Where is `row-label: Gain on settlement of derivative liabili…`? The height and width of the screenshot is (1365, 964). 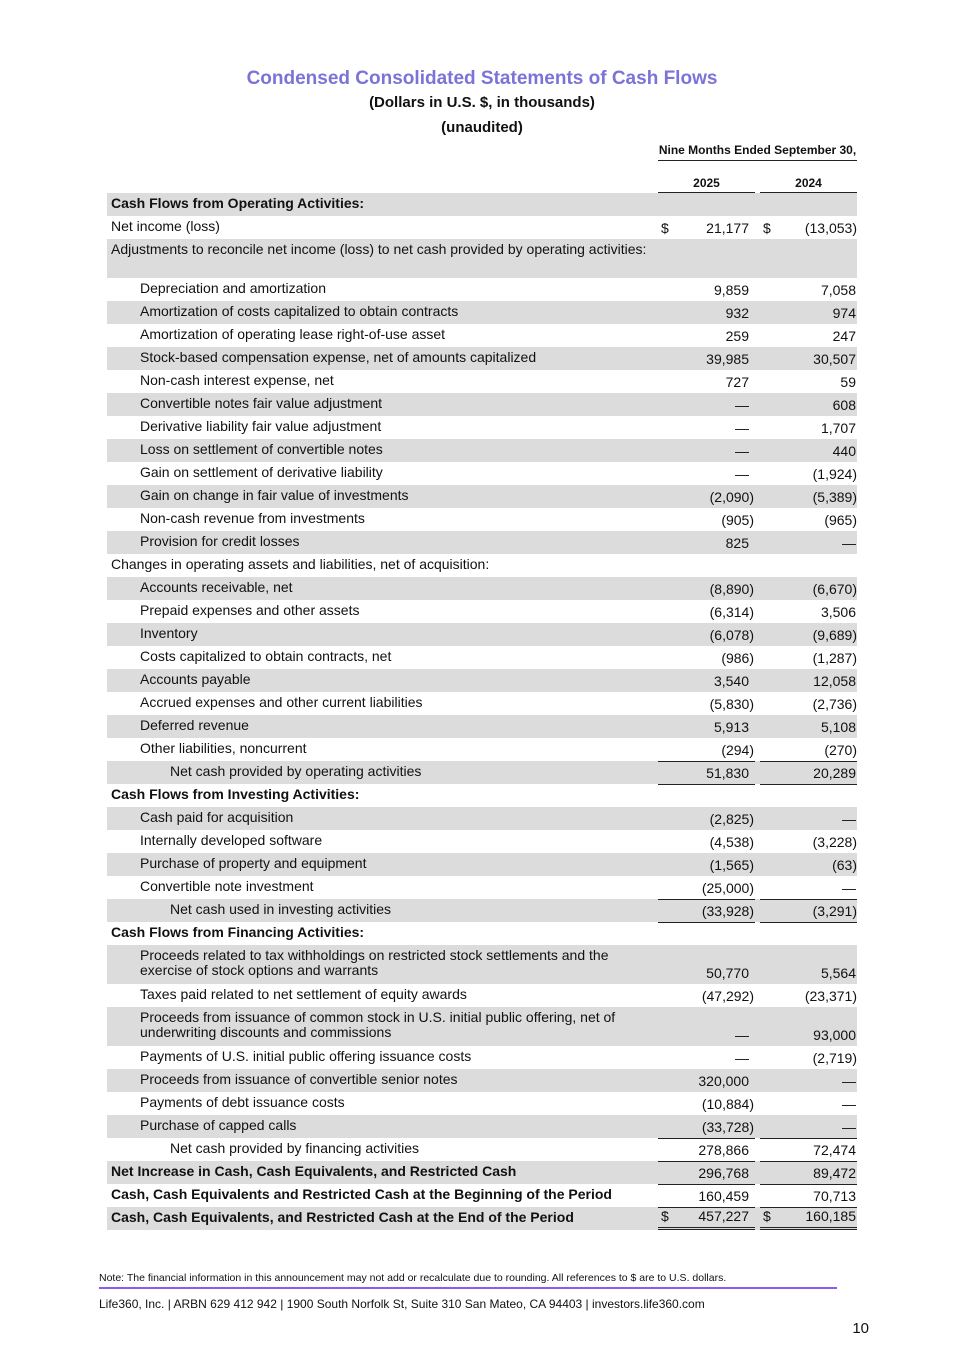
row-label: Gain on settlement of derivative liabili… is located at coordinates (261, 472).